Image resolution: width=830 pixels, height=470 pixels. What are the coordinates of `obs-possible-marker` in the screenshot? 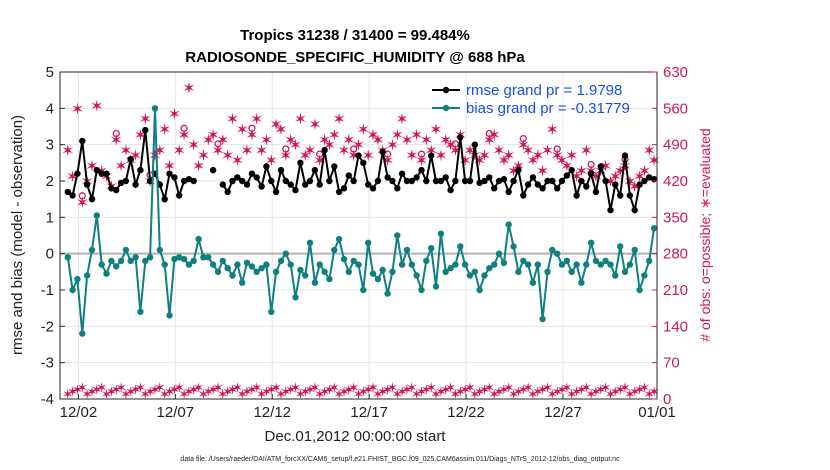 It's located at (218, 144).